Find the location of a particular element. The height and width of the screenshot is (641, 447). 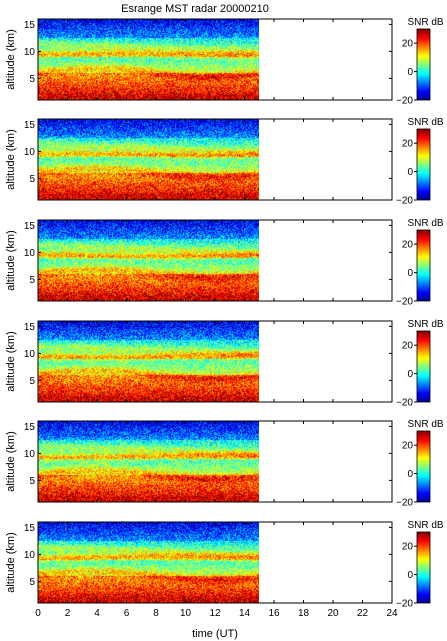

x-tick-label: 24 is located at coordinates (392, 613).